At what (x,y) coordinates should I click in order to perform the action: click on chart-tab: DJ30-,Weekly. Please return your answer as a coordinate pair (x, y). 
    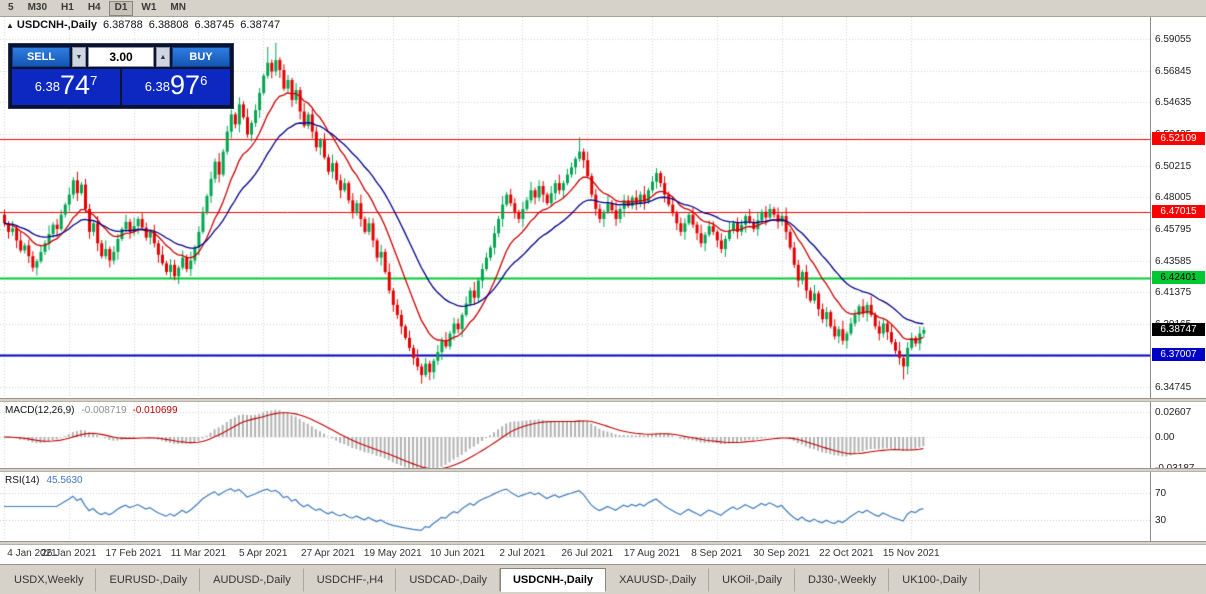
    Looking at the image, I should click on (842, 580).